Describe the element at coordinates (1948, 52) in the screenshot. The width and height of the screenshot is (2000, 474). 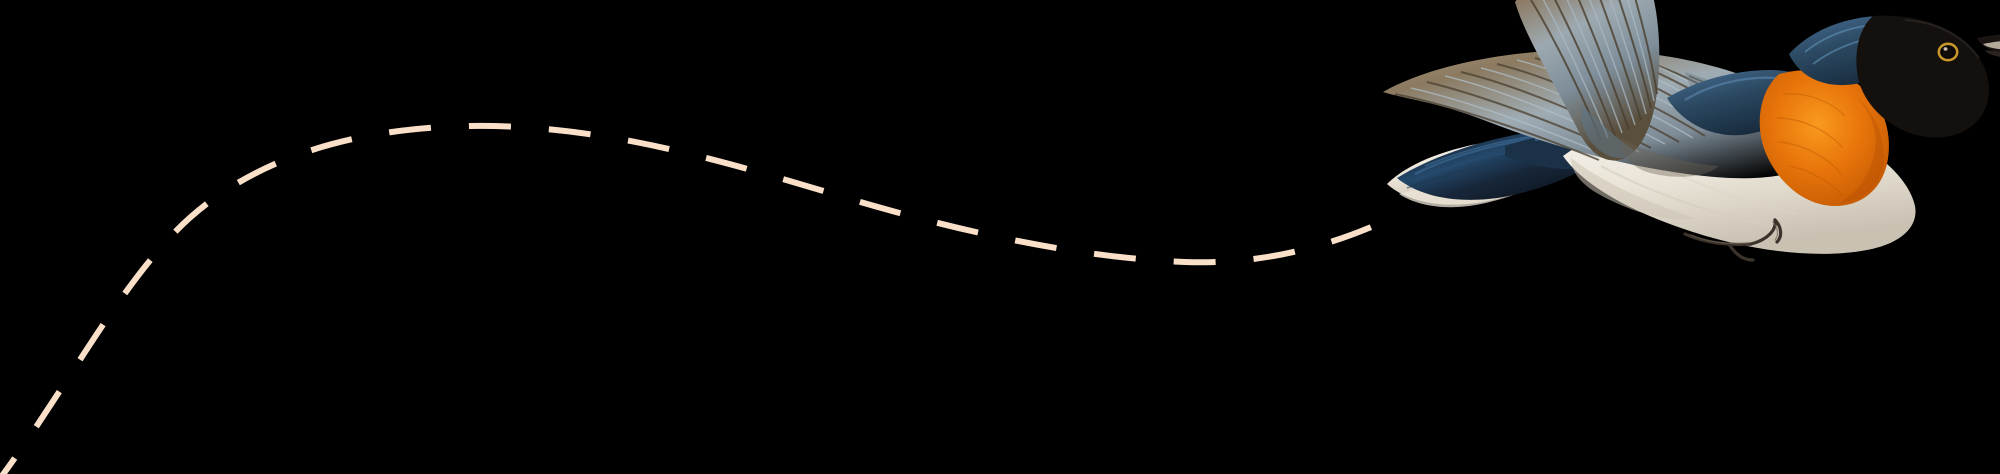
I see `bird-eye` at that location.